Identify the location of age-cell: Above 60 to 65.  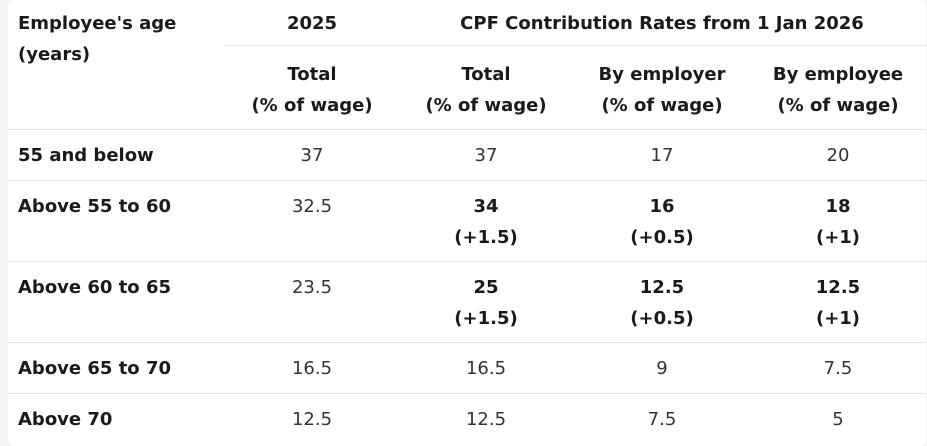
(117, 302).